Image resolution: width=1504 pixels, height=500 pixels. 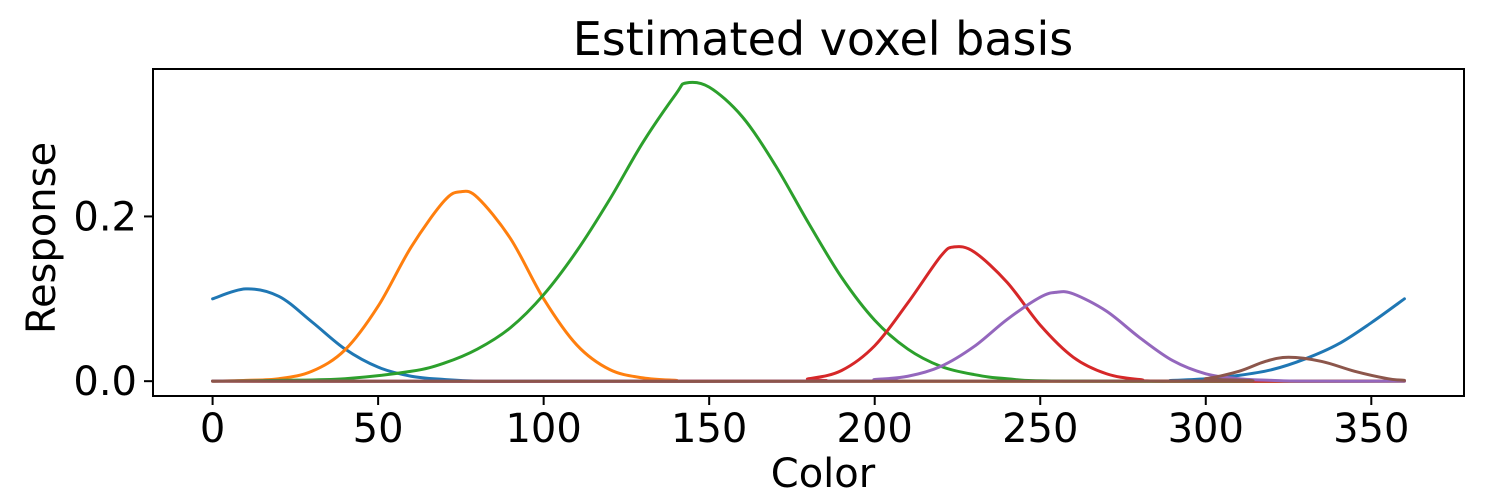 What do you see at coordinates (1371, 429) in the screenshot?
I see `x-tick-label: 350` at bounding box center [1371, 429].